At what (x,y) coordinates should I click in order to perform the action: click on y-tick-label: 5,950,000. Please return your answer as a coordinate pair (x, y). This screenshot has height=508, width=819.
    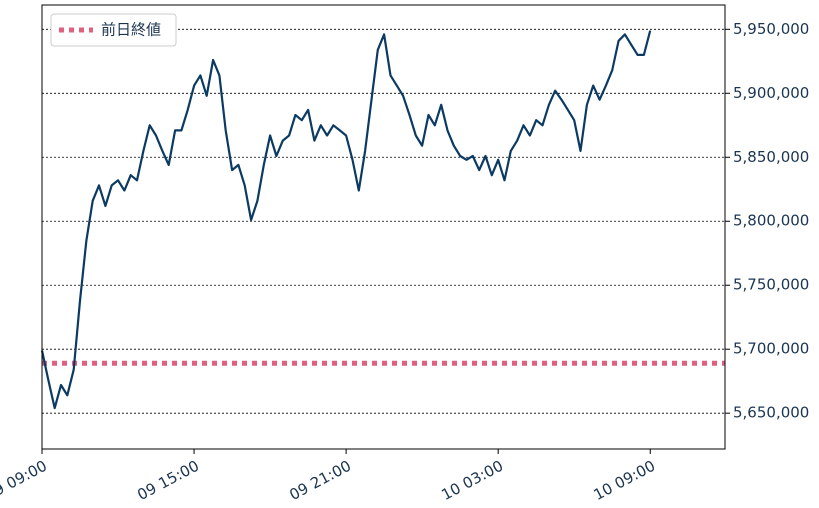
    Looking at the image, I should click on (771, 29).